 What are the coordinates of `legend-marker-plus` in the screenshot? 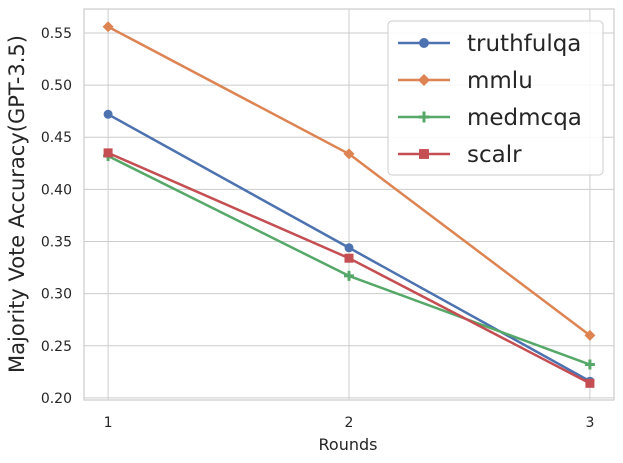 It's located at (424, 117).